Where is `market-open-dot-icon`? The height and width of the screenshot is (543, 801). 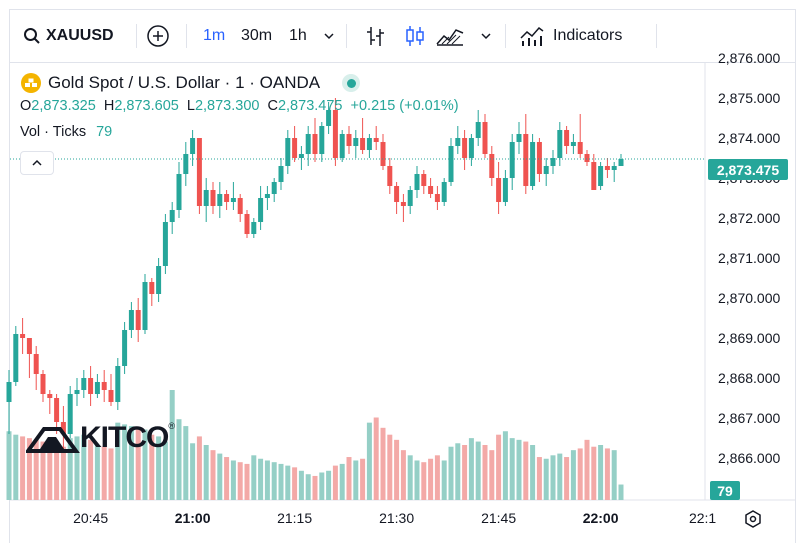
market-open-dot-icon is located at coordinates (351, 83).